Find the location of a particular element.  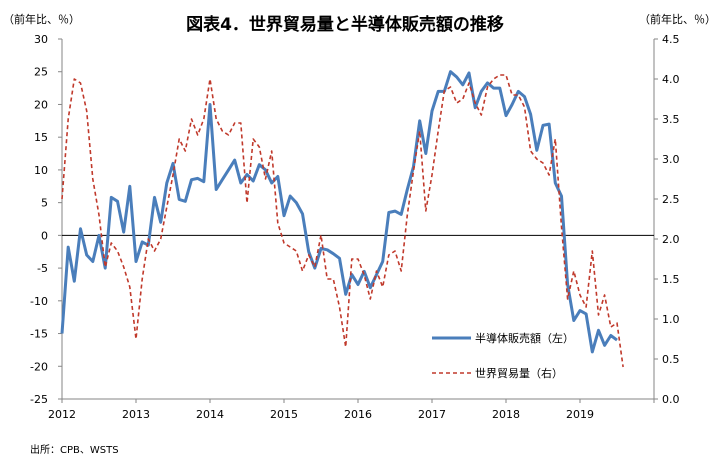

source-note: 出所：CPB、WSTS is located at coordinates (74, 449).